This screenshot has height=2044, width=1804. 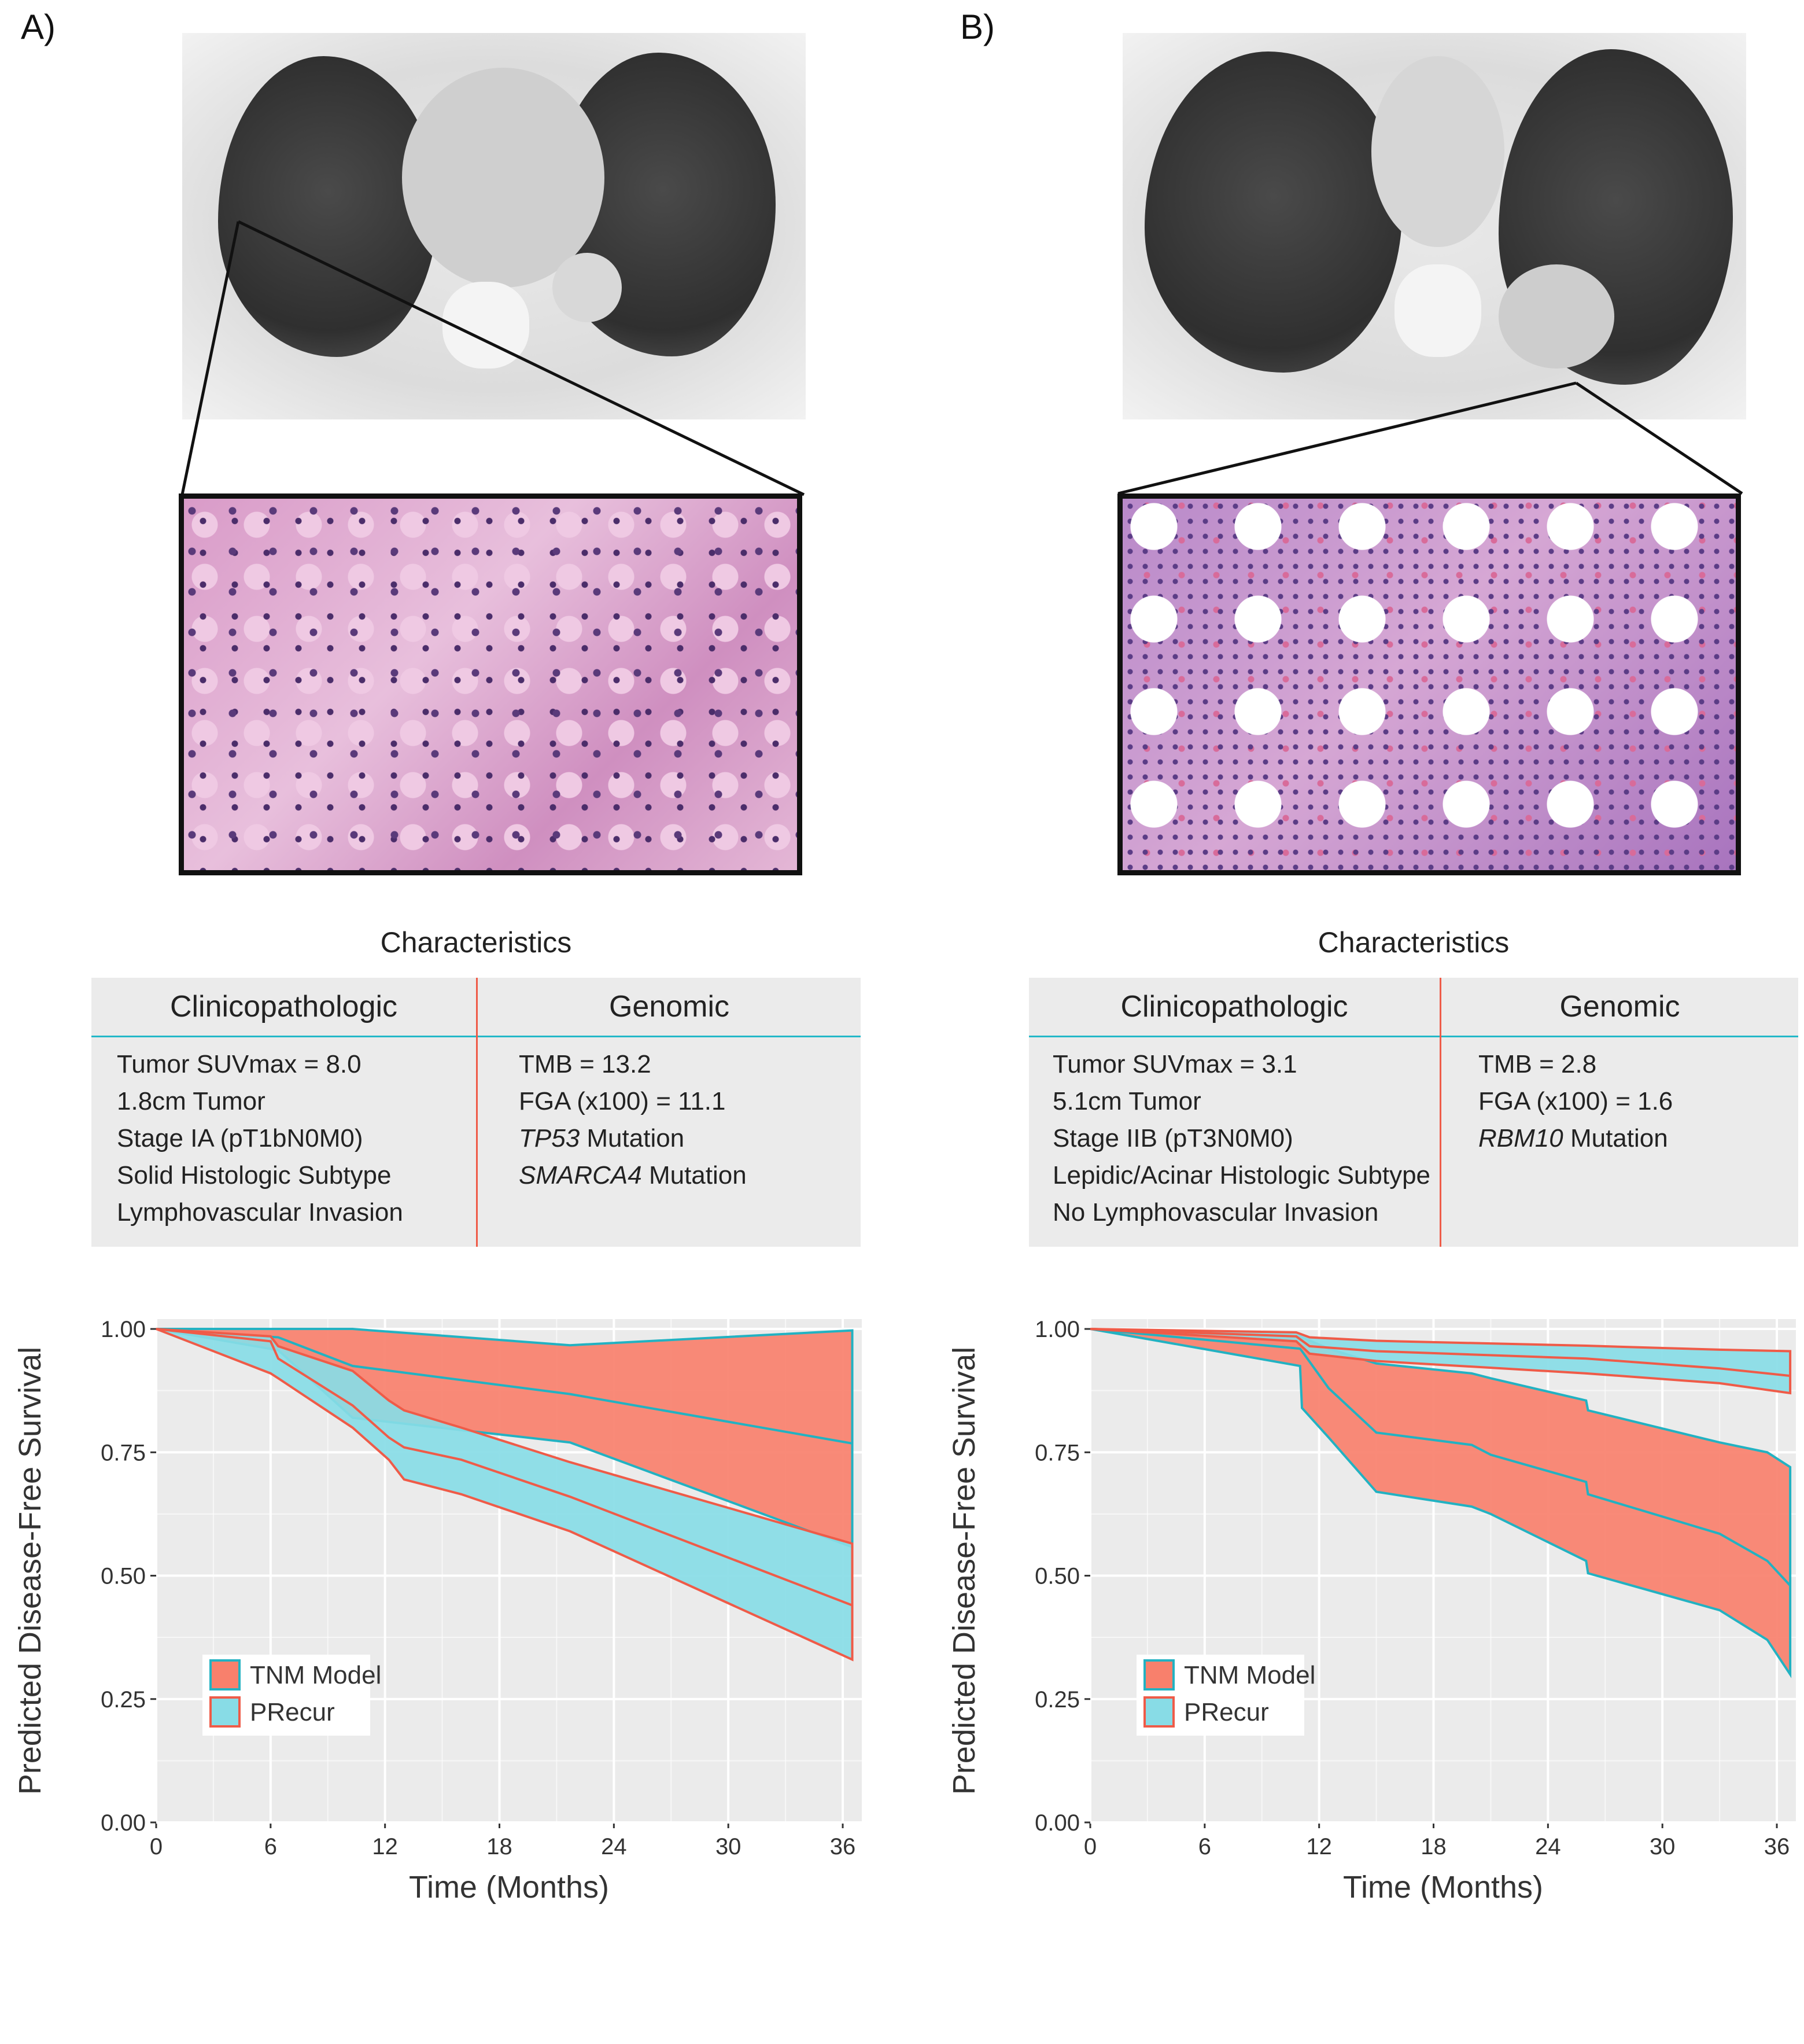 I want to click on list-item: FGA (x100) = 11.1, so click(x=623, y=1101).